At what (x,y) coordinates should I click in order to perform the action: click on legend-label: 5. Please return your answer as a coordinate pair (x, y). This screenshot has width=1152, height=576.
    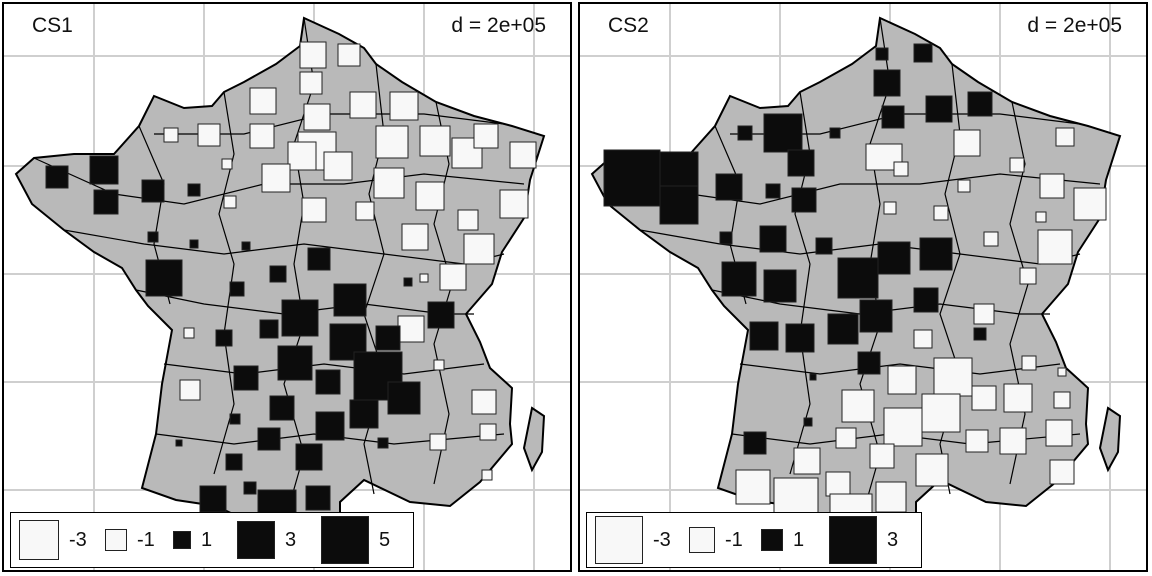
    Looking at the image, I should click on (385, 539).